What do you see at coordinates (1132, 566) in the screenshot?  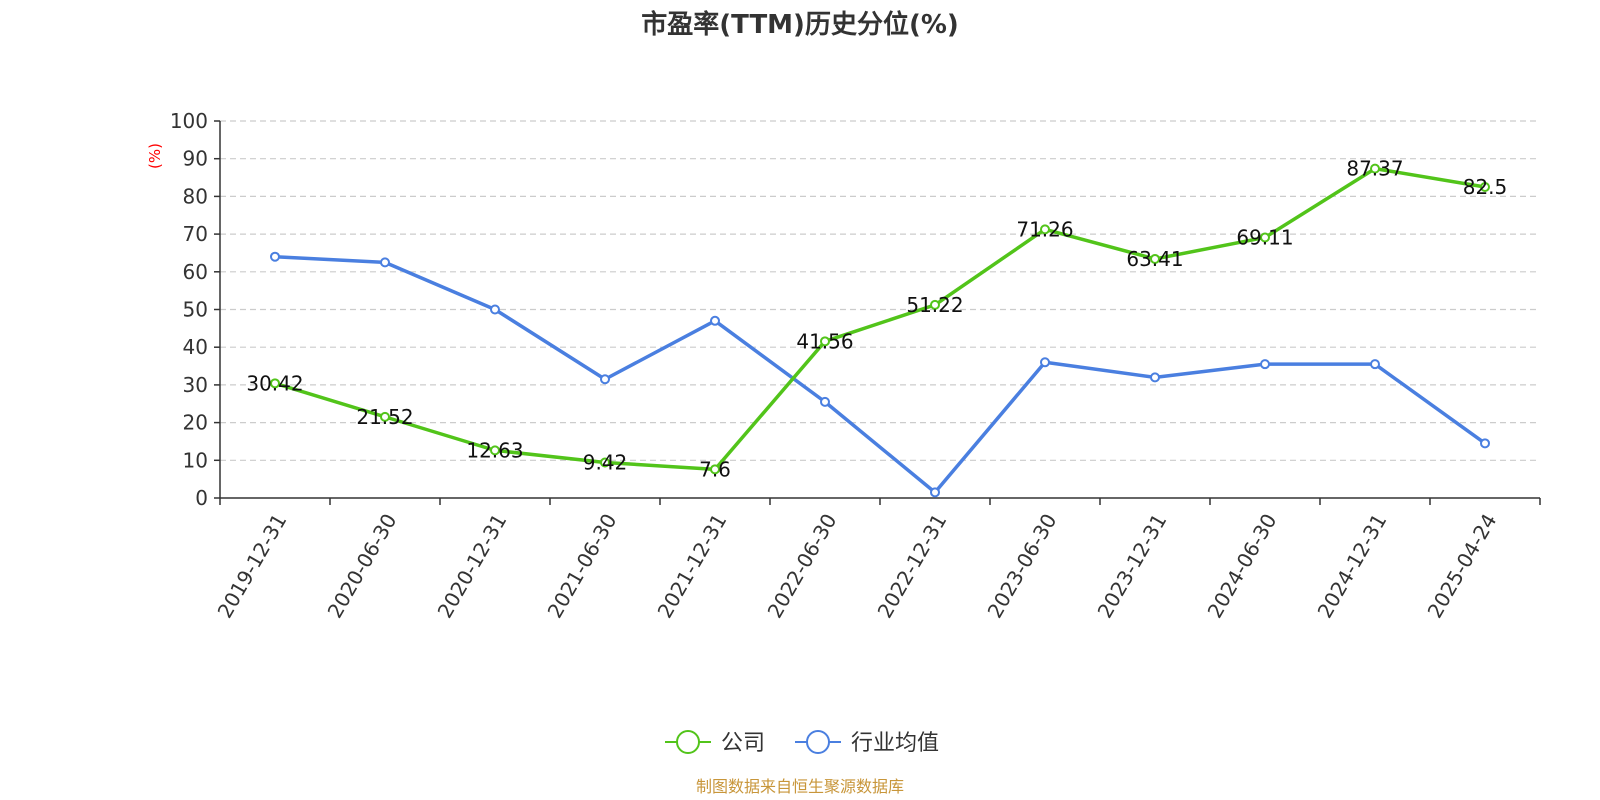 I see `x-tick-label: 2023-12-31` at bounding box center [1132, 566].